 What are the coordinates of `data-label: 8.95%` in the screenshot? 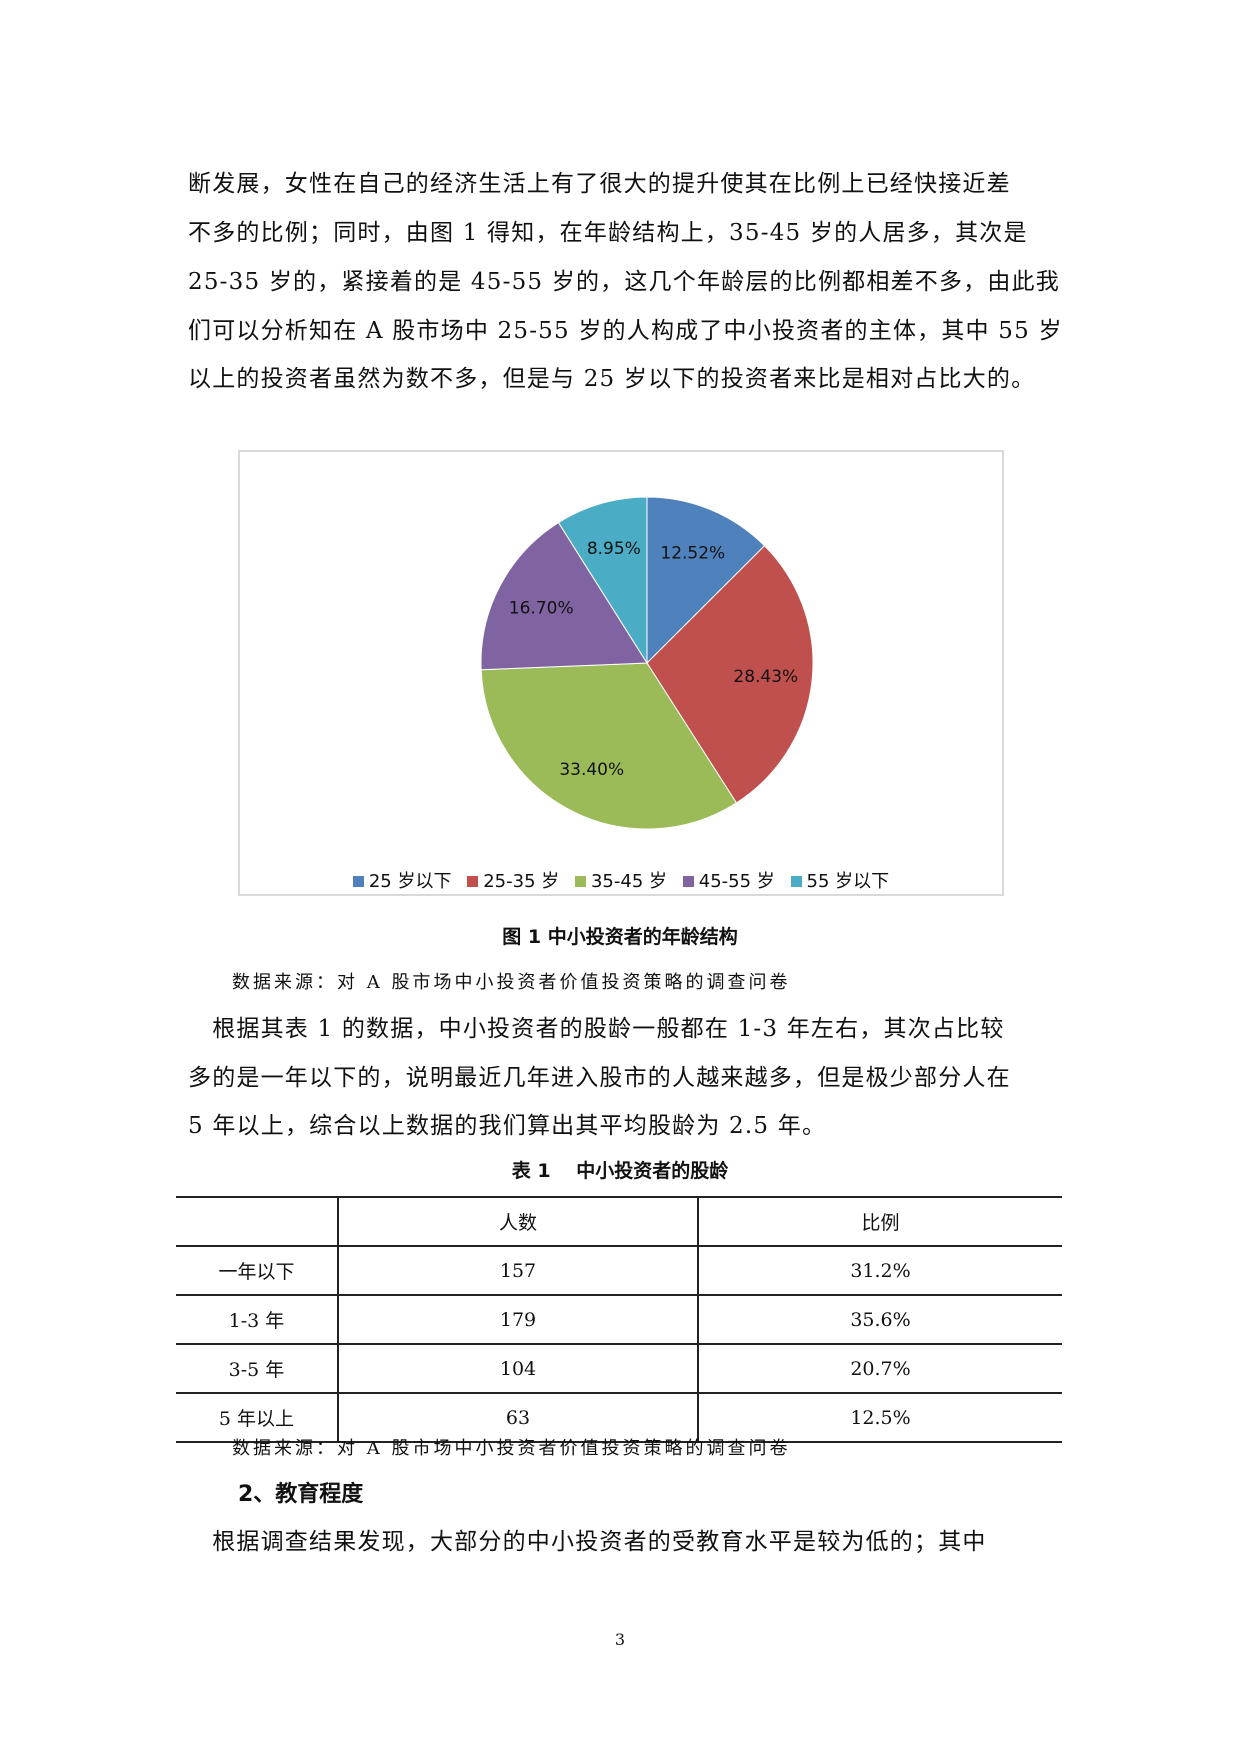 It's located at (614, 549).